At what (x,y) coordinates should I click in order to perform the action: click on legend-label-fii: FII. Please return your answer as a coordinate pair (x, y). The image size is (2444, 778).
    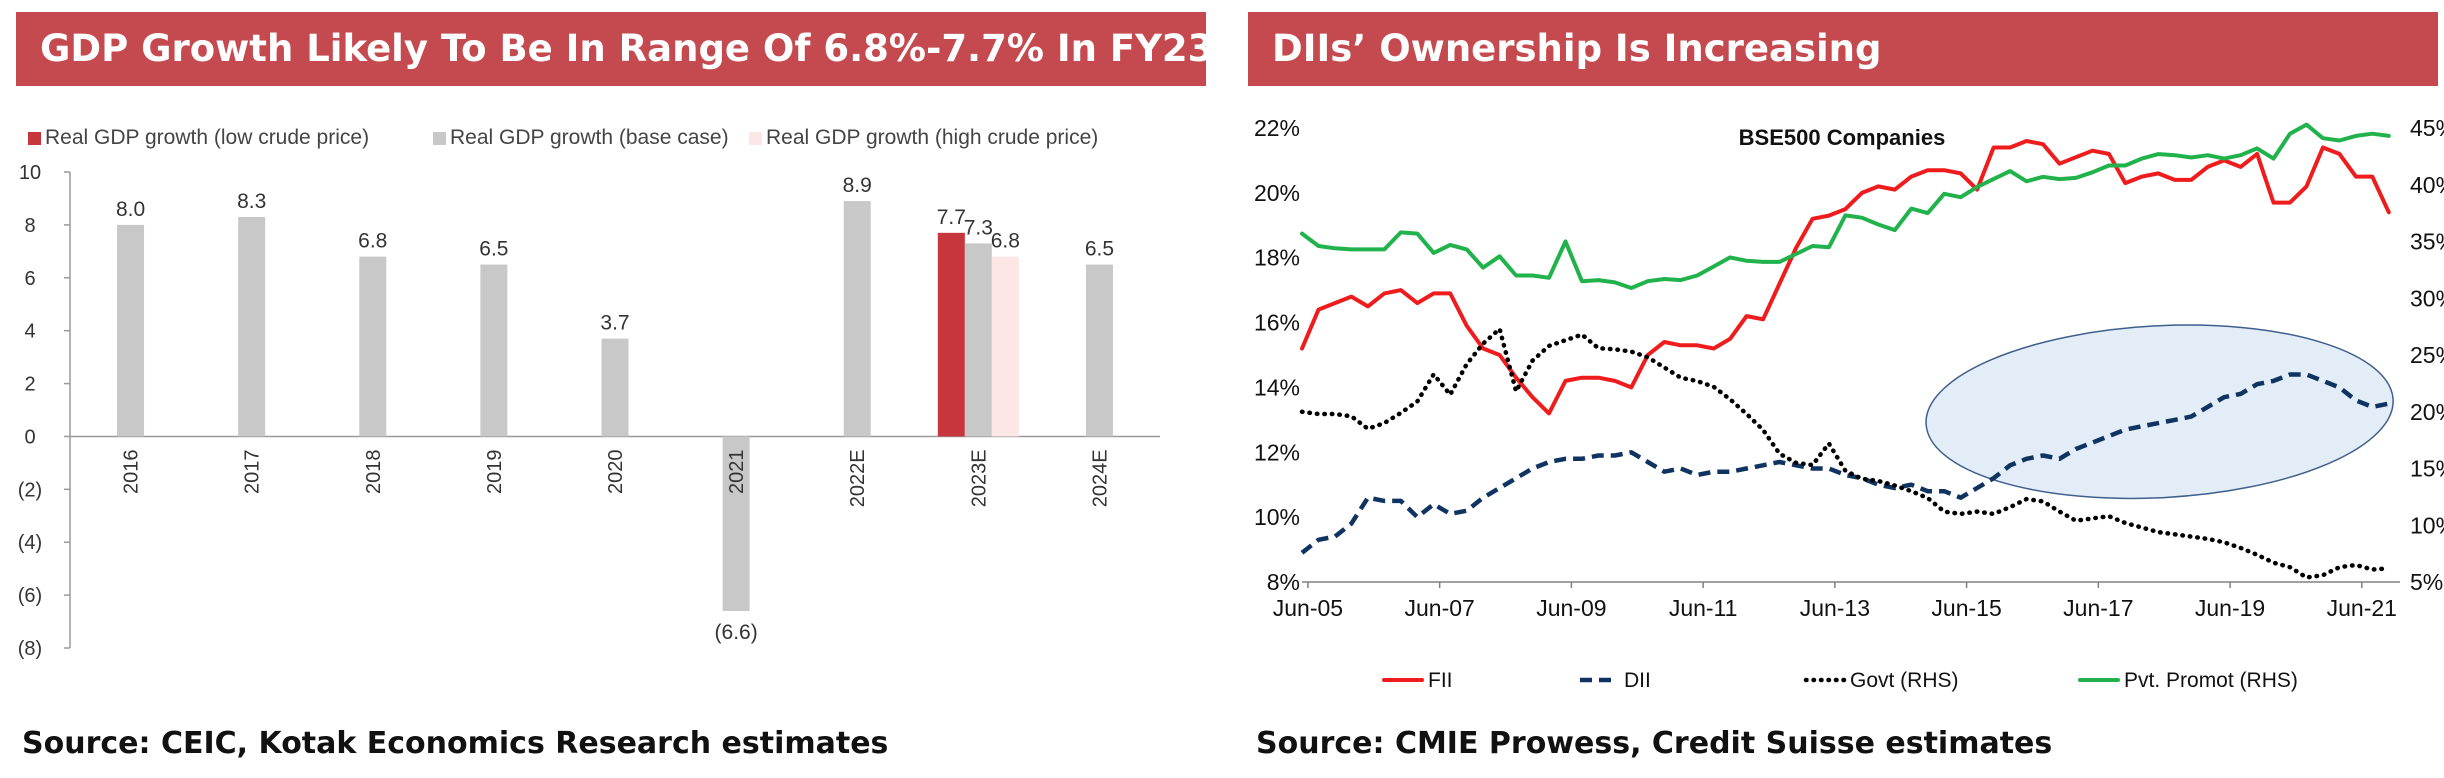
    Looking at the image, I should click on (1440, 680).